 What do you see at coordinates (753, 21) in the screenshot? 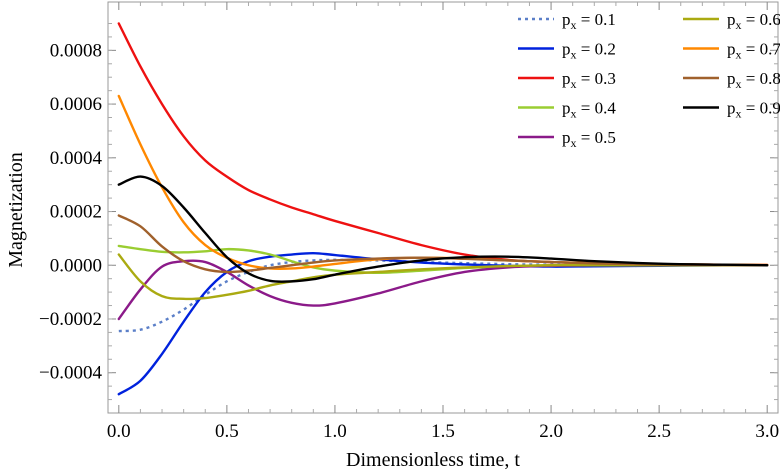
I see `legend-label: px = 0.6` at bounding box center [753, 21].